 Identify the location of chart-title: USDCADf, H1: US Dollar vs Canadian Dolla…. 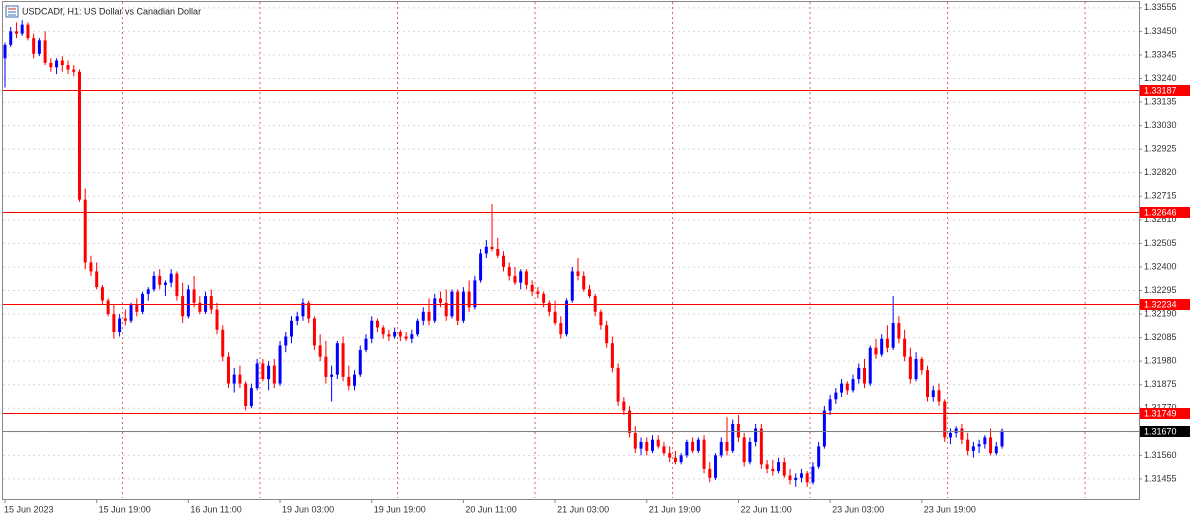
(111, 11).